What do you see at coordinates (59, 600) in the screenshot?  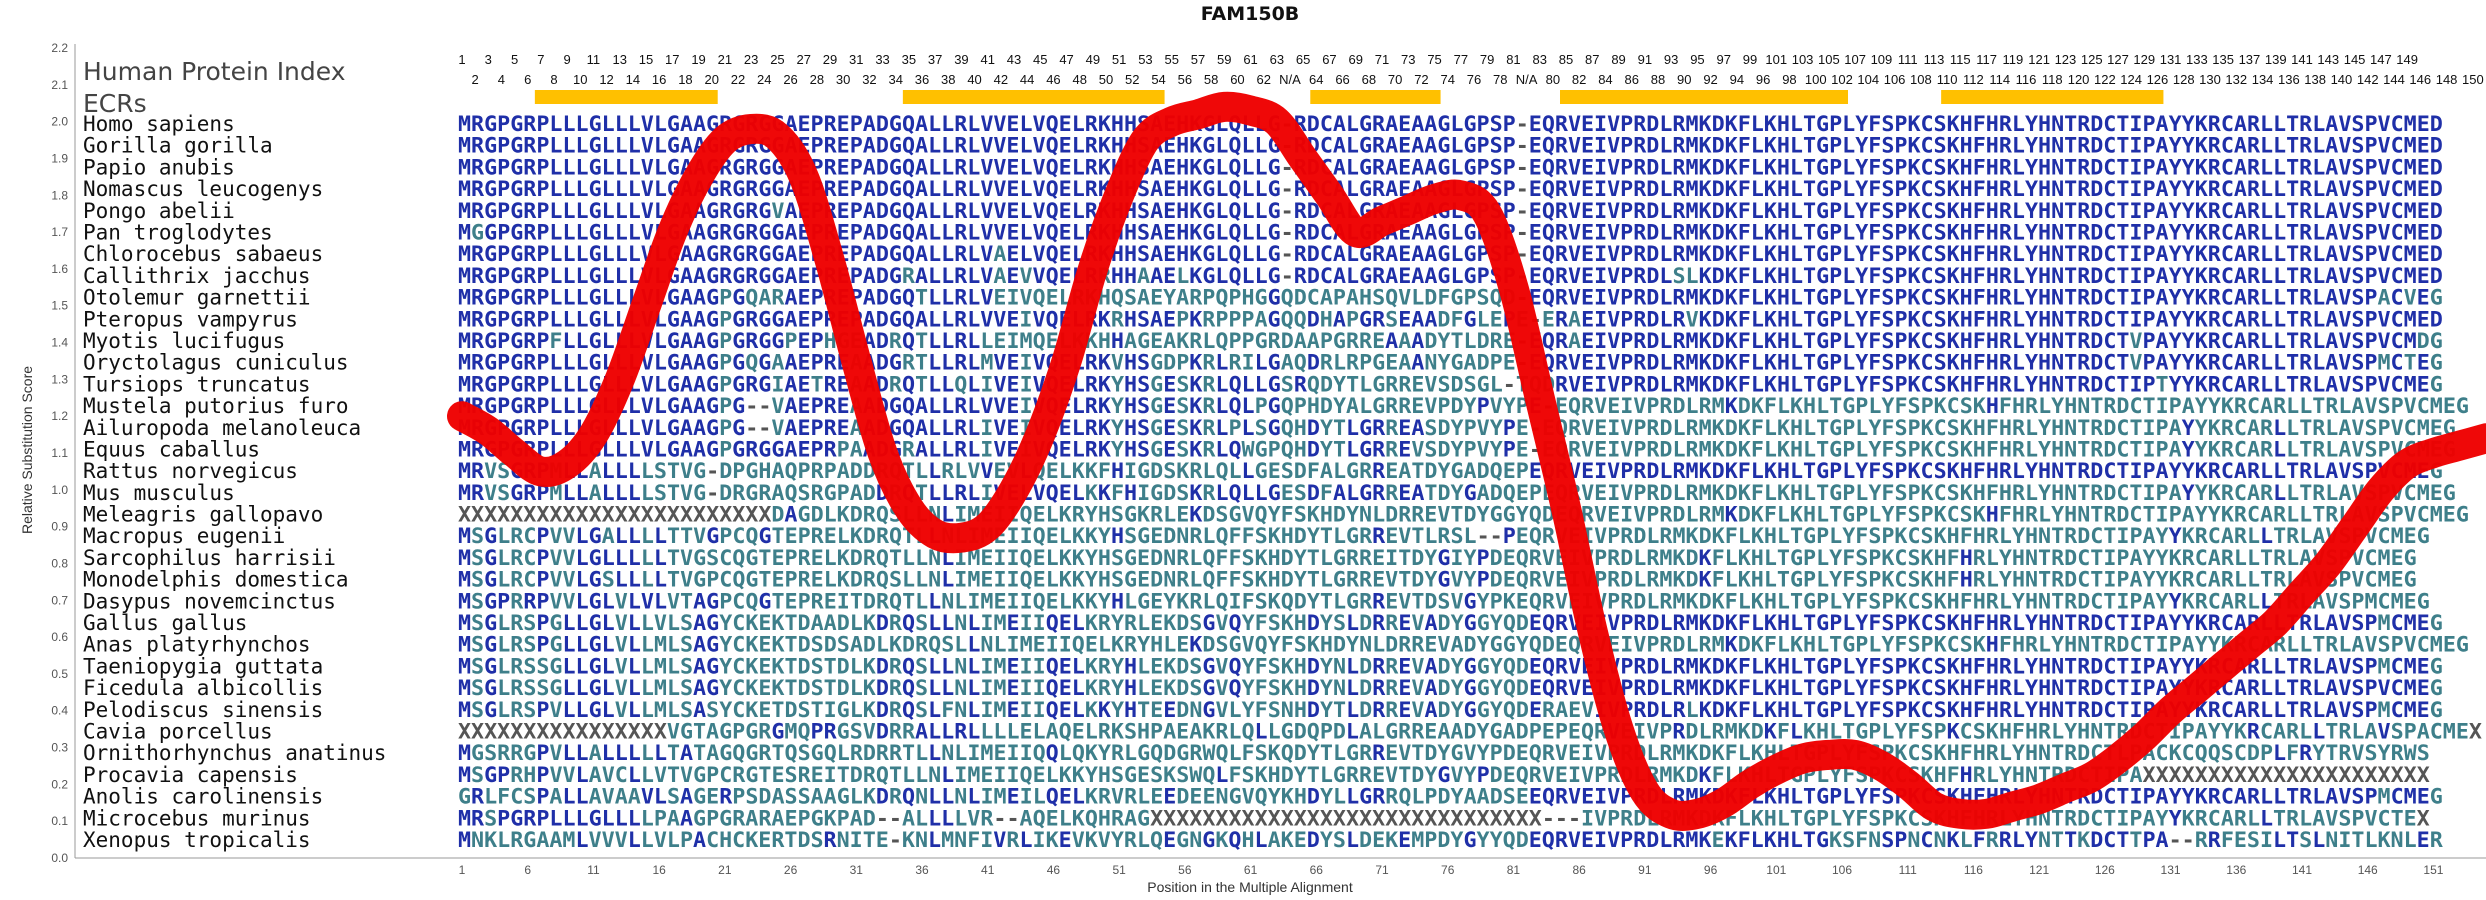 I see `y-tick-label: 0.7` at bounding box center [59, 600].